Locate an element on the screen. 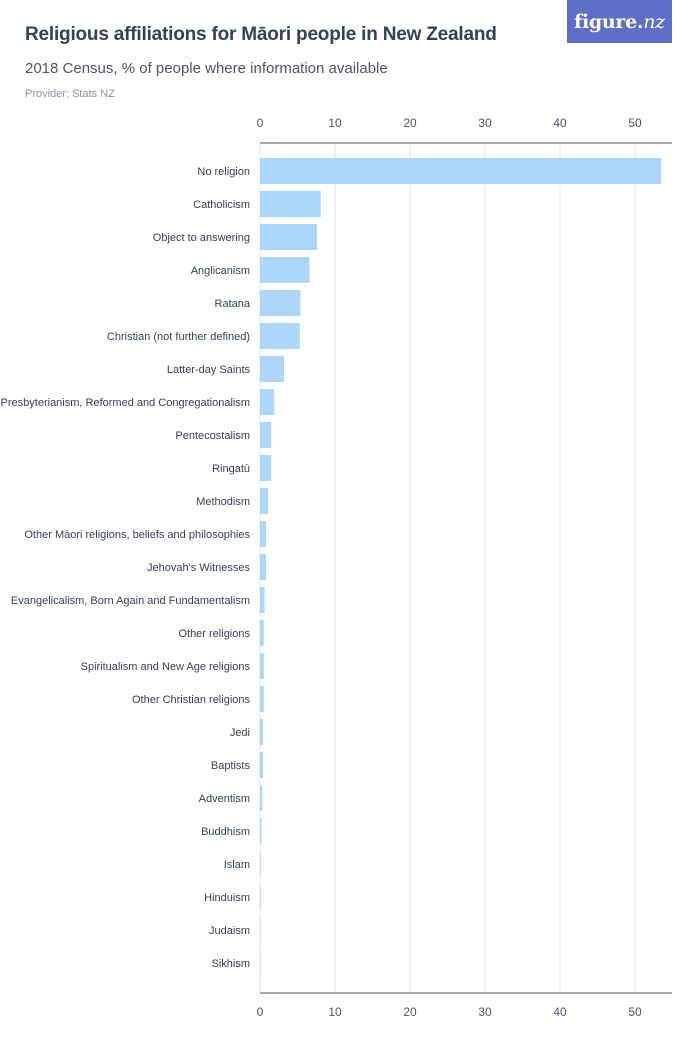 This screenshot has height=1050, width=700. figure-nz-logo: figure. nz is located at coordinates (619, 21).